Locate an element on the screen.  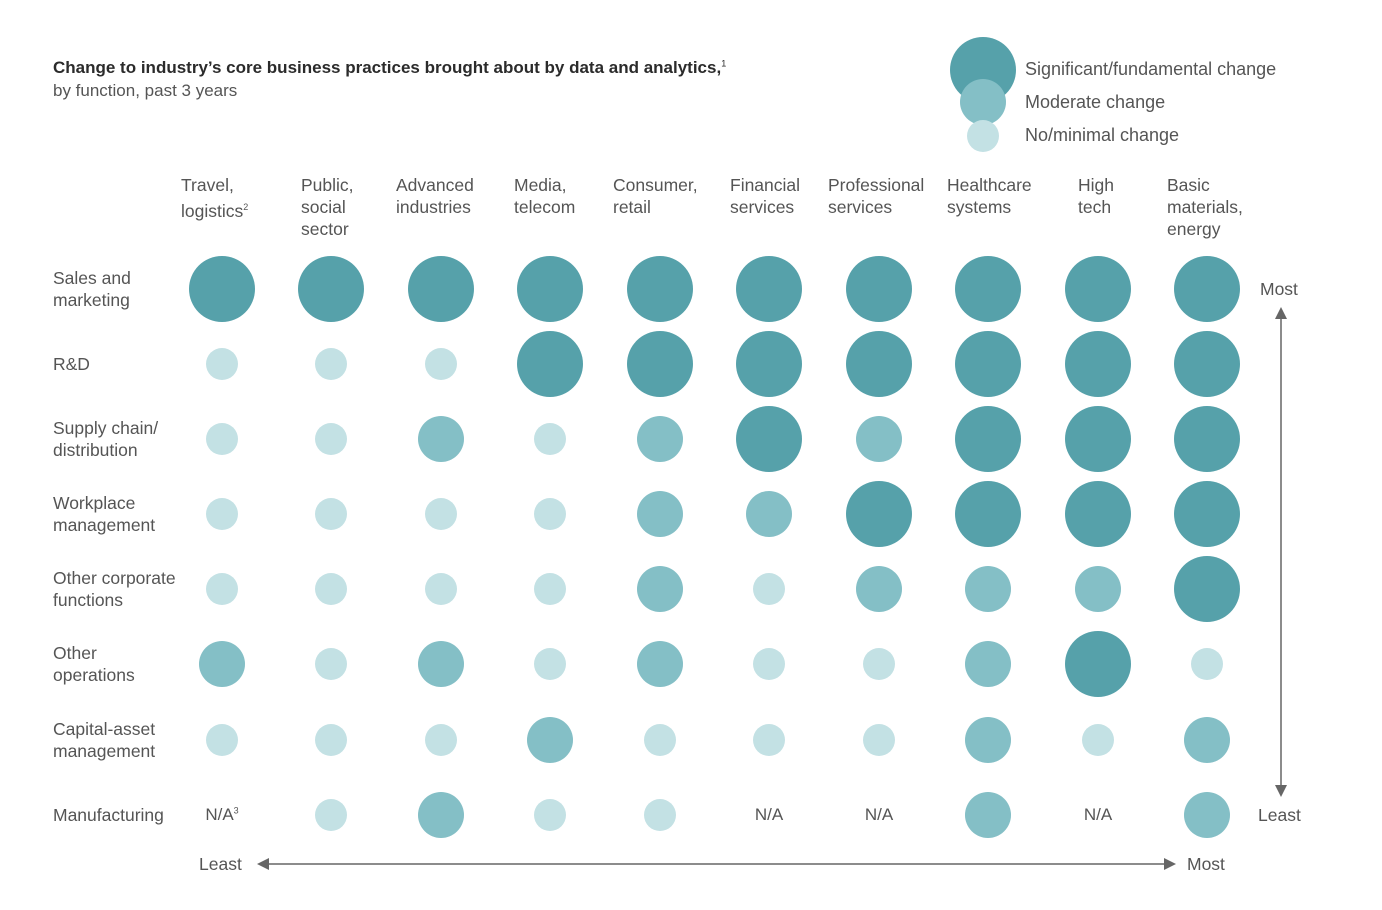
row-header: Other corporate functions is located at coordinates (114, 589).